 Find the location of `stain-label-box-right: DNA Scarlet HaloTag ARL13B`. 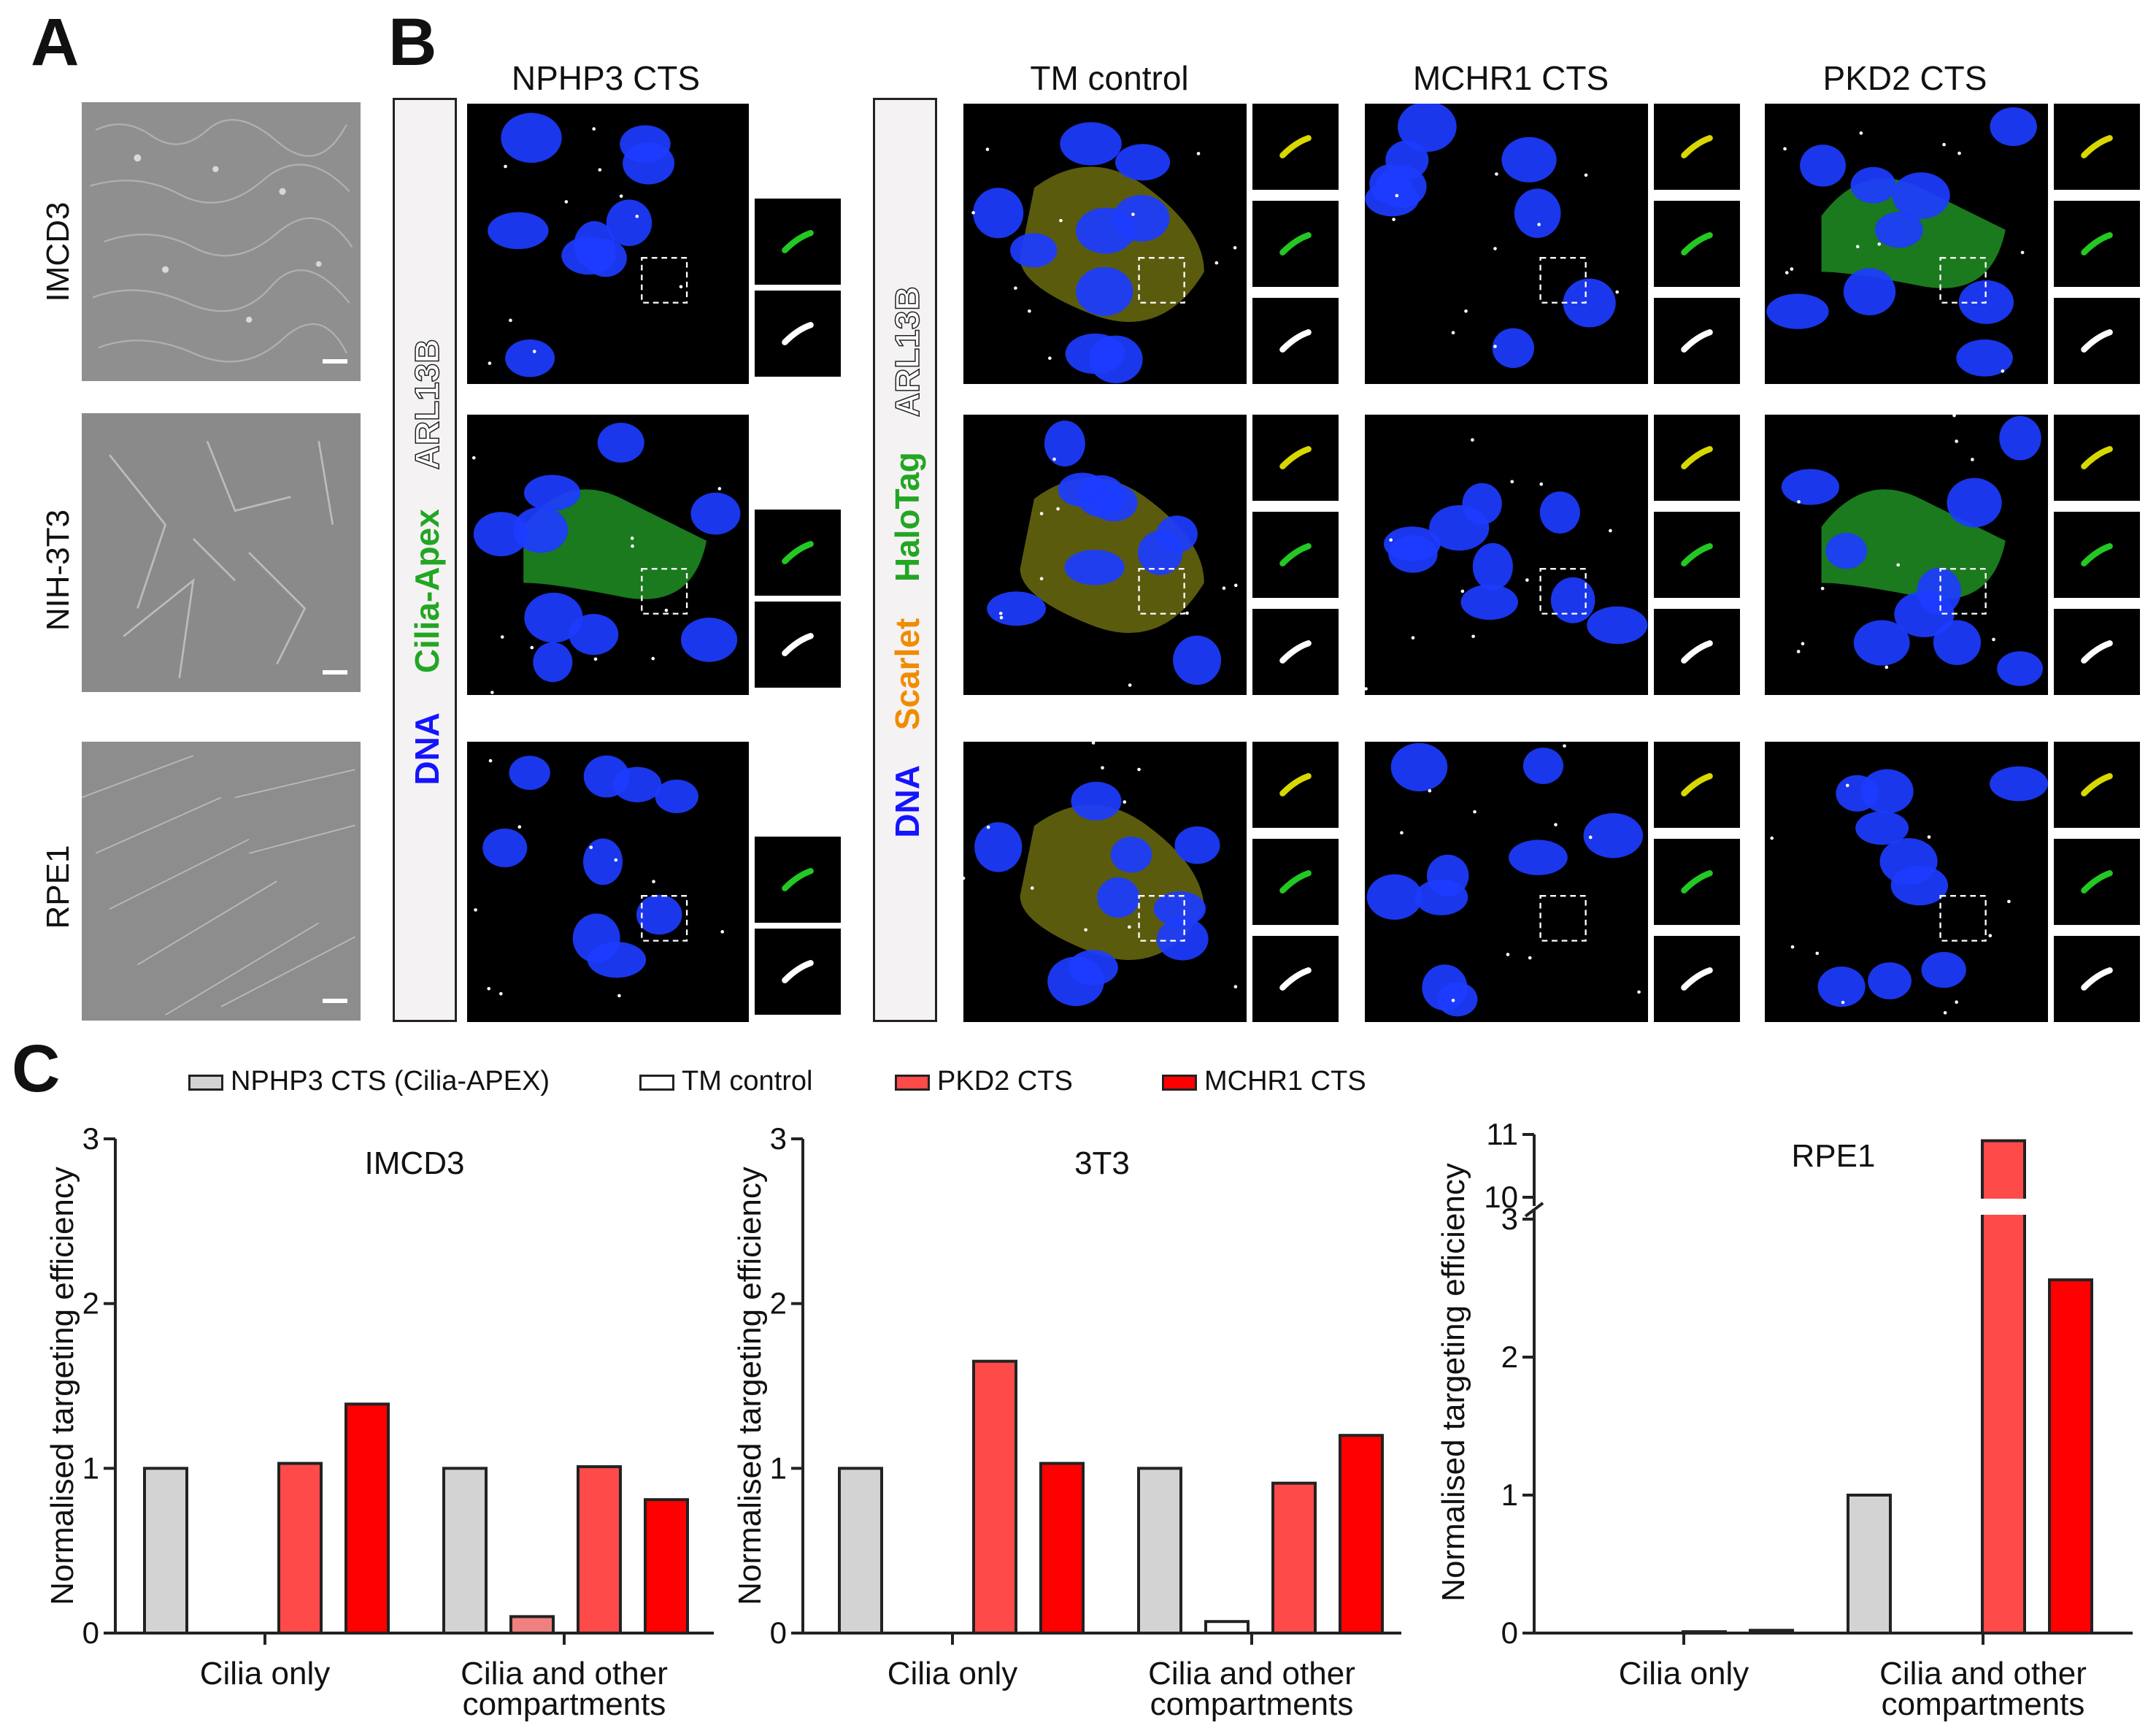

stain-label-box-right: DNA Scarlet HaloTag ARL13B is located at coordinates (905, 560).